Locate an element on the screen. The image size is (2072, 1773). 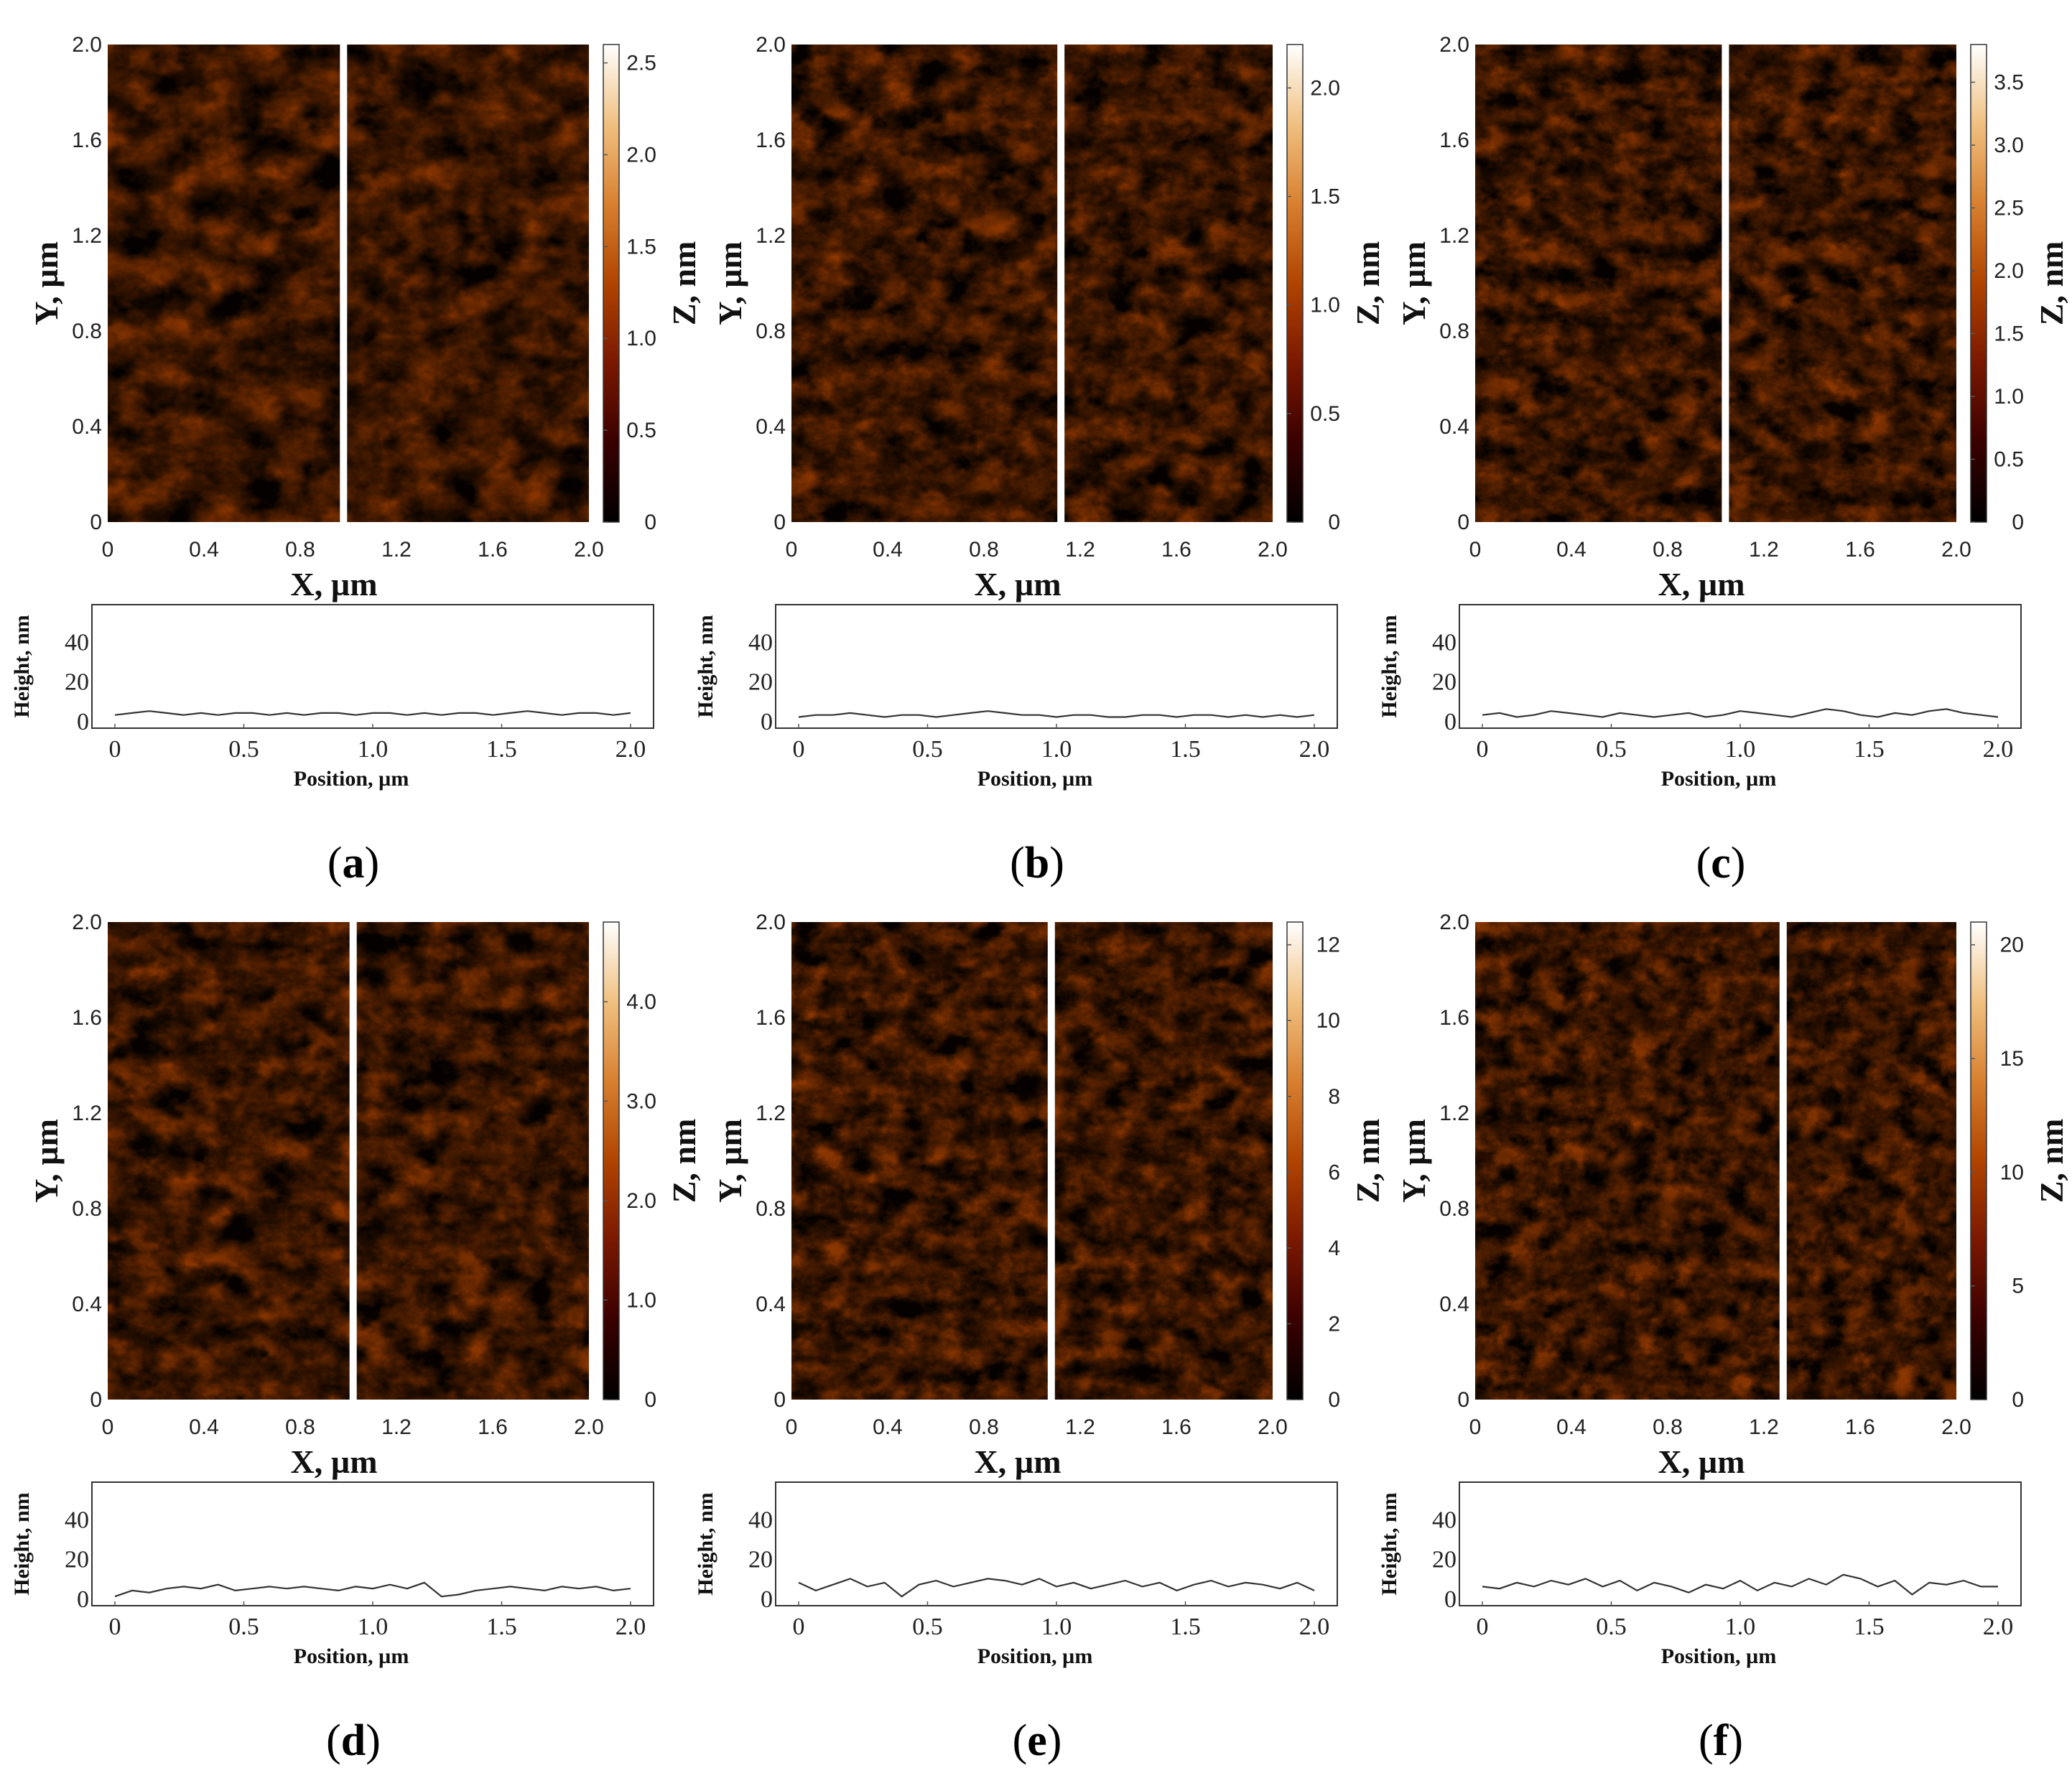
caption-letter: e is located at coordinates (1037, 1740).